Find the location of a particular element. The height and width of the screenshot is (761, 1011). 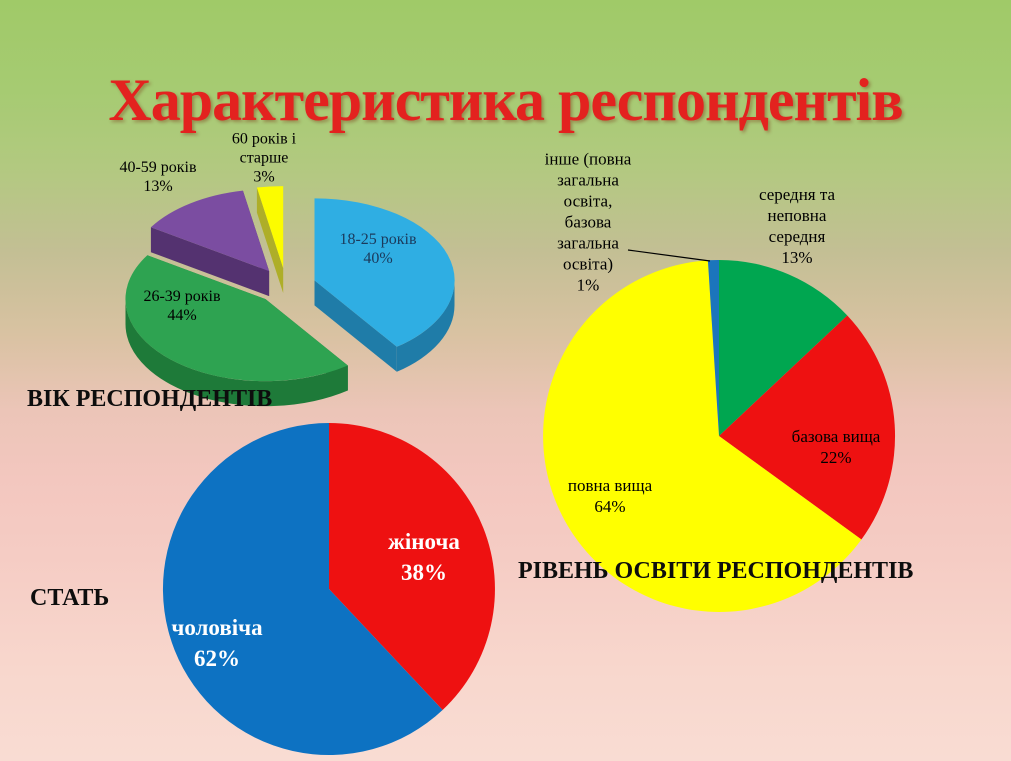

age-slice-label-0: 18-25 років 40% is located at coordinates (378, 249).